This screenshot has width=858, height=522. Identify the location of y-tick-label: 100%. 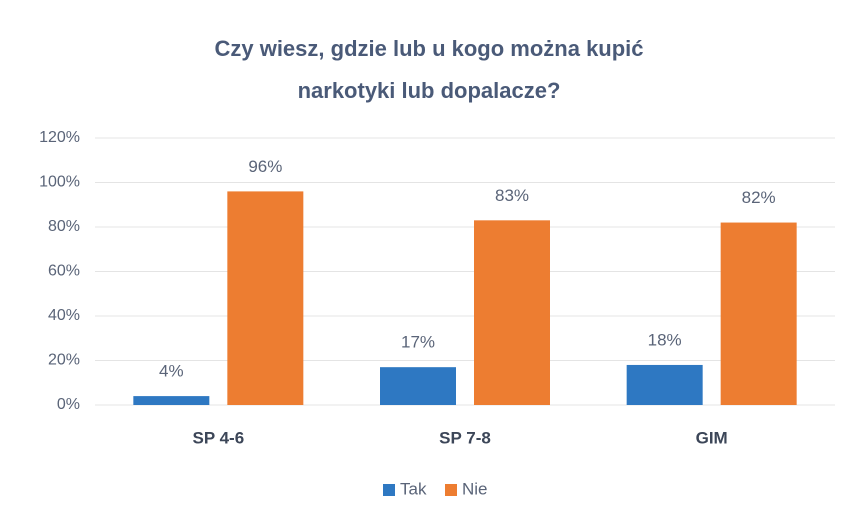
(59, 182).